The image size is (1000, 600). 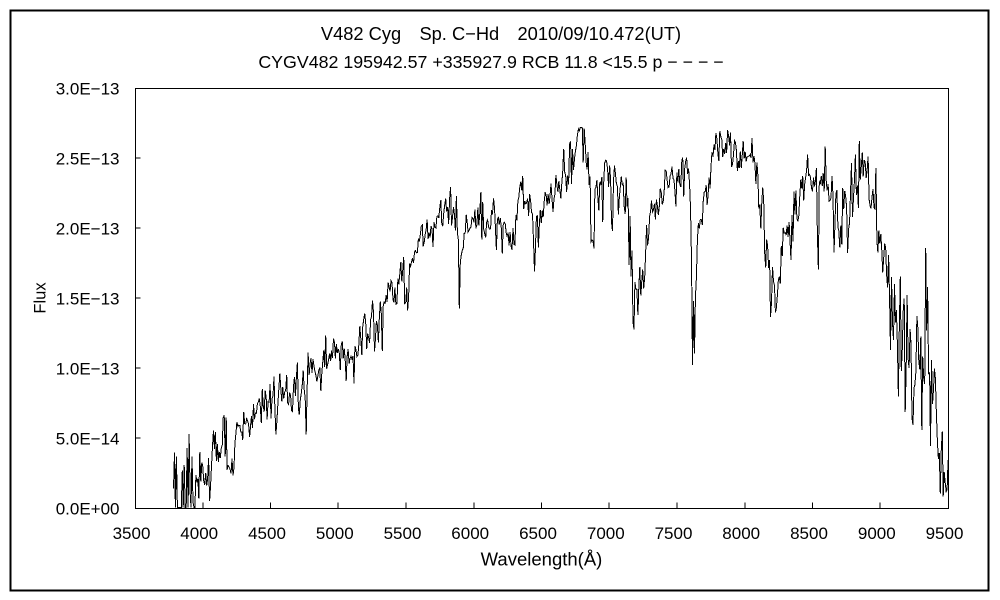 What do you see at coordinates (606, 533) in the screenshot?
I see `svg-text: 7000` at bounding box center [606, 533].